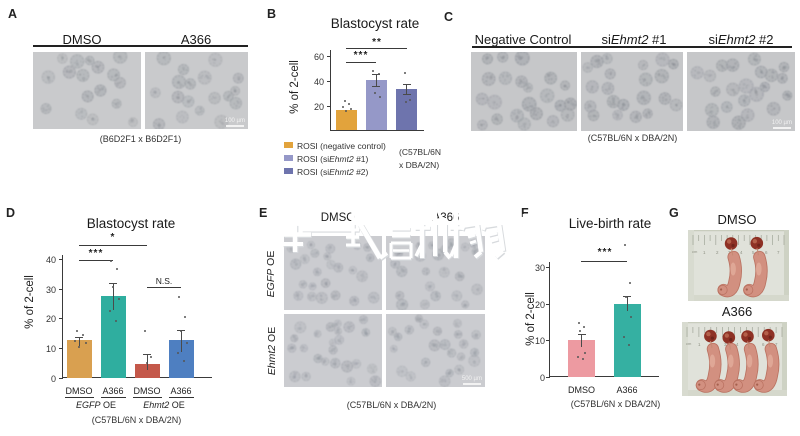 This screenshot has height=436, width=800. I want to click on svg-text: 5, so click(753, 252).